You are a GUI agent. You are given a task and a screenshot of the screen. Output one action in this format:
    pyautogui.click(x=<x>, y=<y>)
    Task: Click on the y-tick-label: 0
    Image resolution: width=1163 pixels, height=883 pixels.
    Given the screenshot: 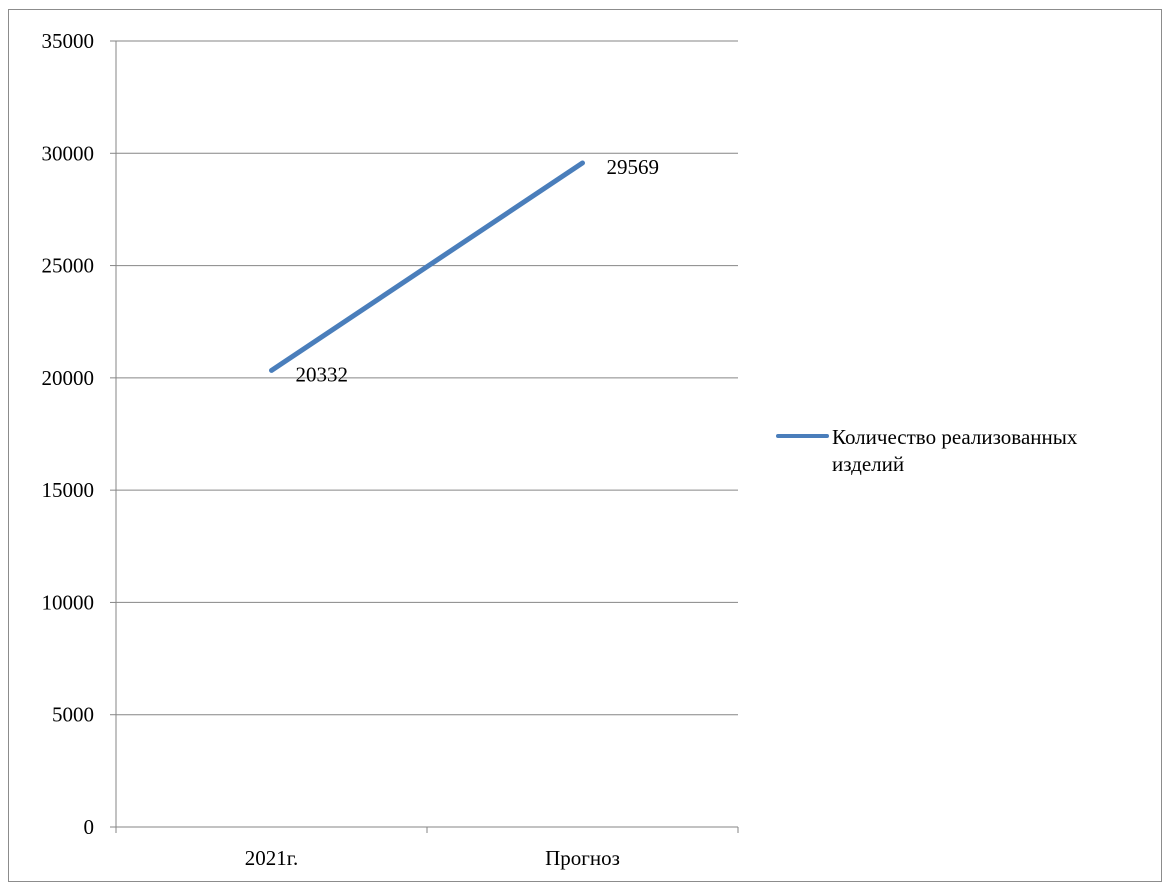 What is the action you would take?
    pyautogui.click(x=89, y=827)
    